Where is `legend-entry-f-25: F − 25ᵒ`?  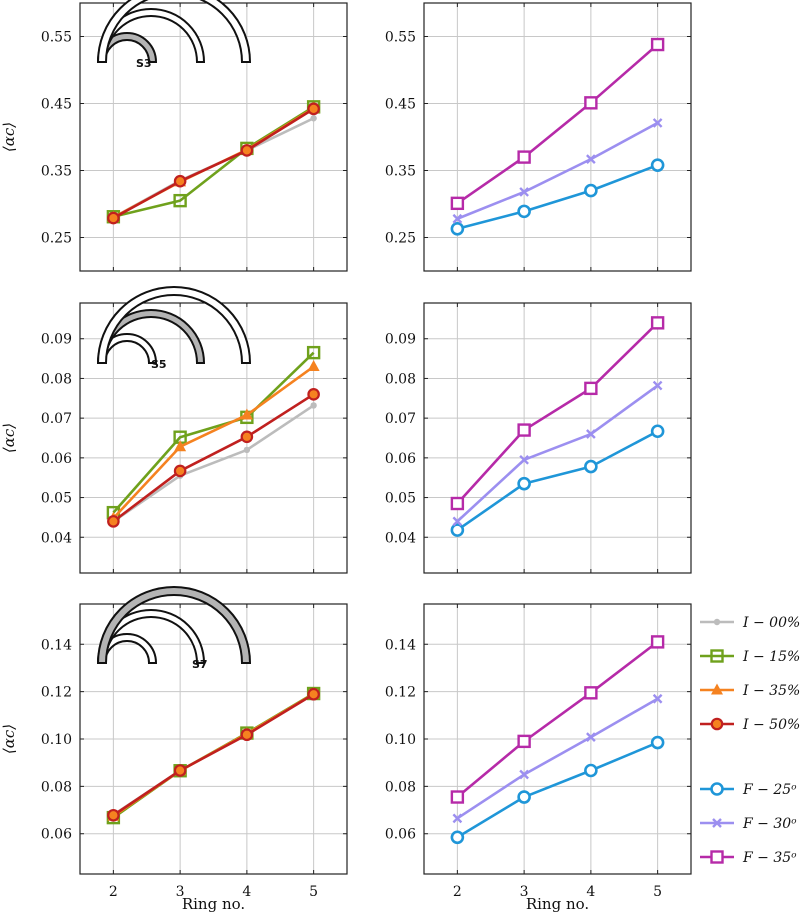 legend-entry-f-25: F − 25ᵒ is located at coordinates (748, 790).